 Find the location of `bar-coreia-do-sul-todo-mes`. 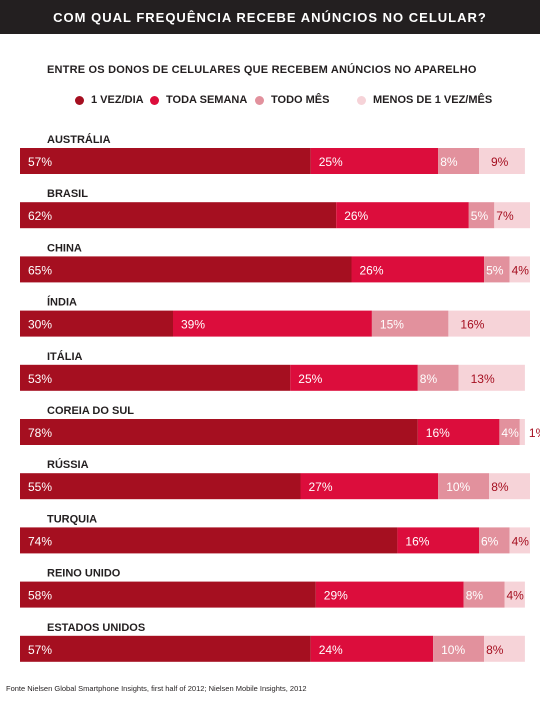

bar-coreia-do-sul-todo-mes is located at coordinates (509, 432).